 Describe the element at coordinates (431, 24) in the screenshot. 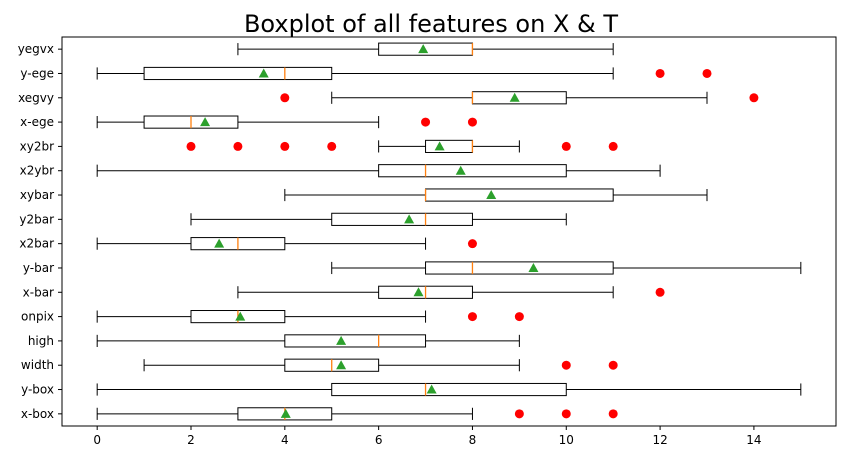

I see `chart-title: Boxplot of all features on X & T` at that location.